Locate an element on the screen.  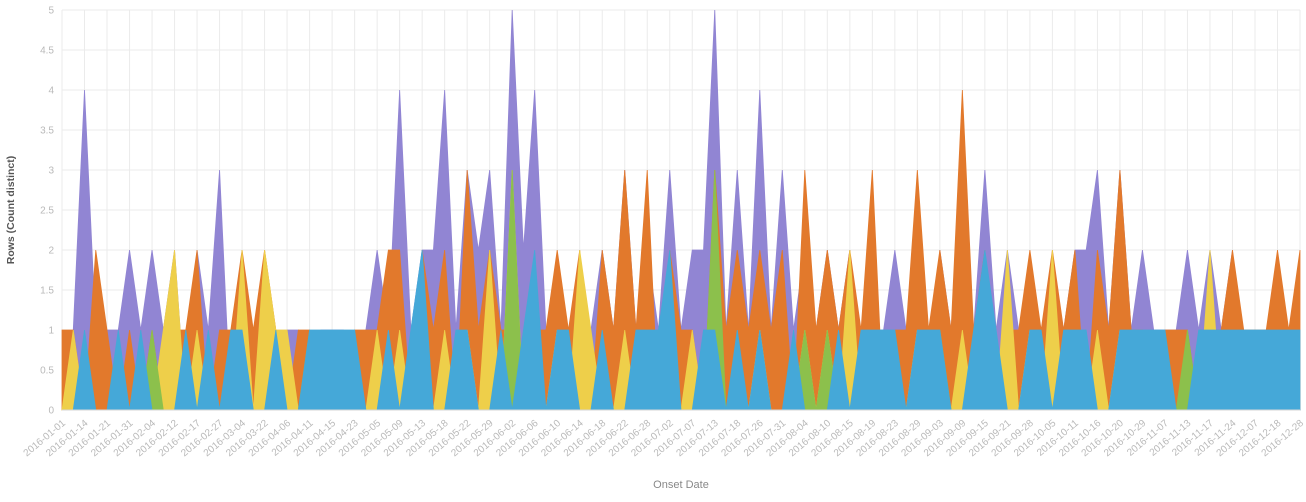
y-tick-label: 1.5 is located at coordinates (47, 291).